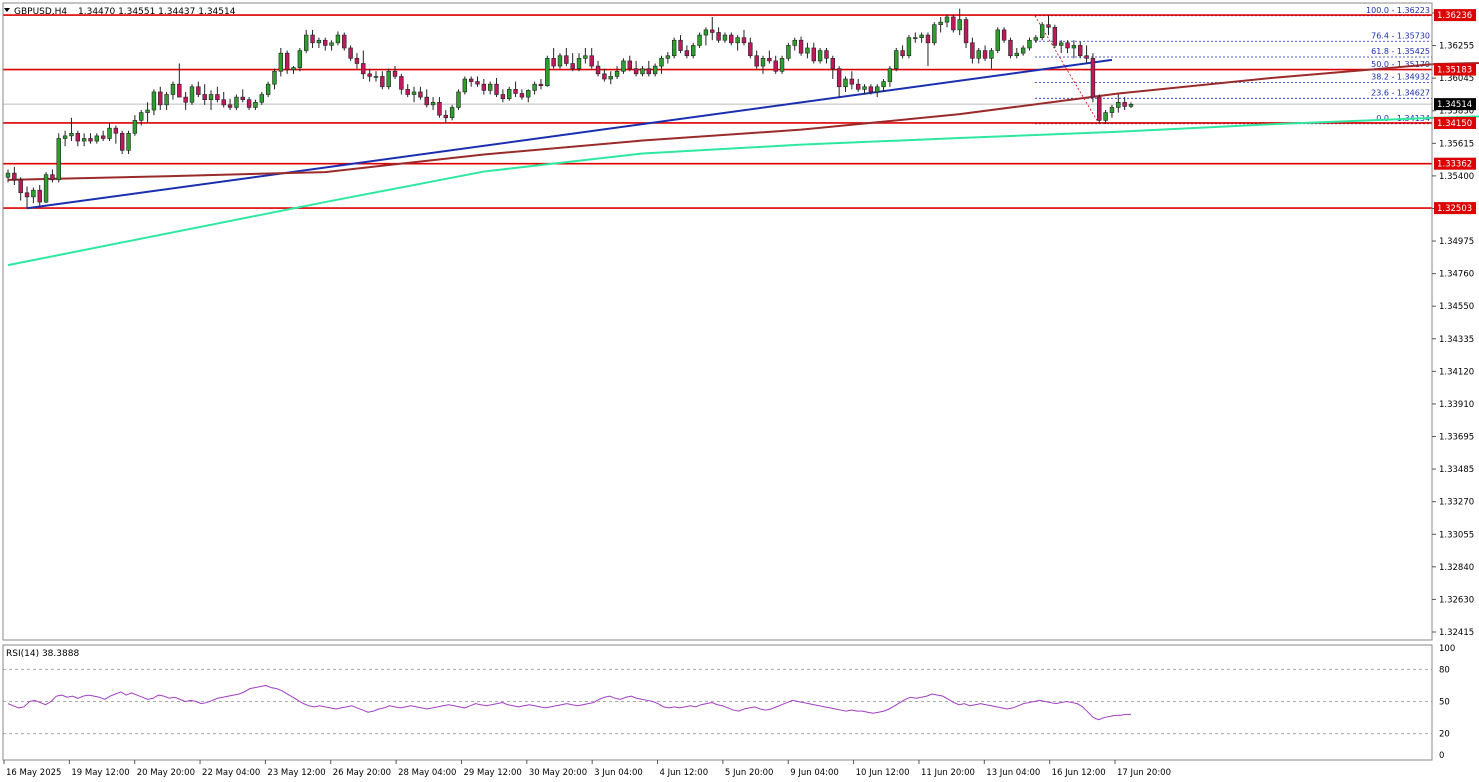 The image size is (1479, 782). What do you see at coordinates (231, 773) in the screenshot?
I see `x-tick-label: 22 May 04:00` at bounding box center [231, 773].